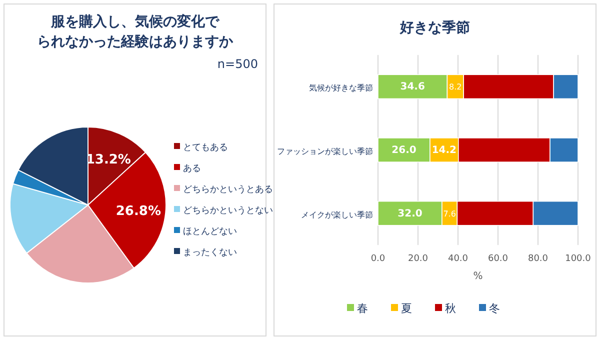  Describe the element at coordinates (362, 308) in the screenshot. I see `legend-label: 春` at that location.